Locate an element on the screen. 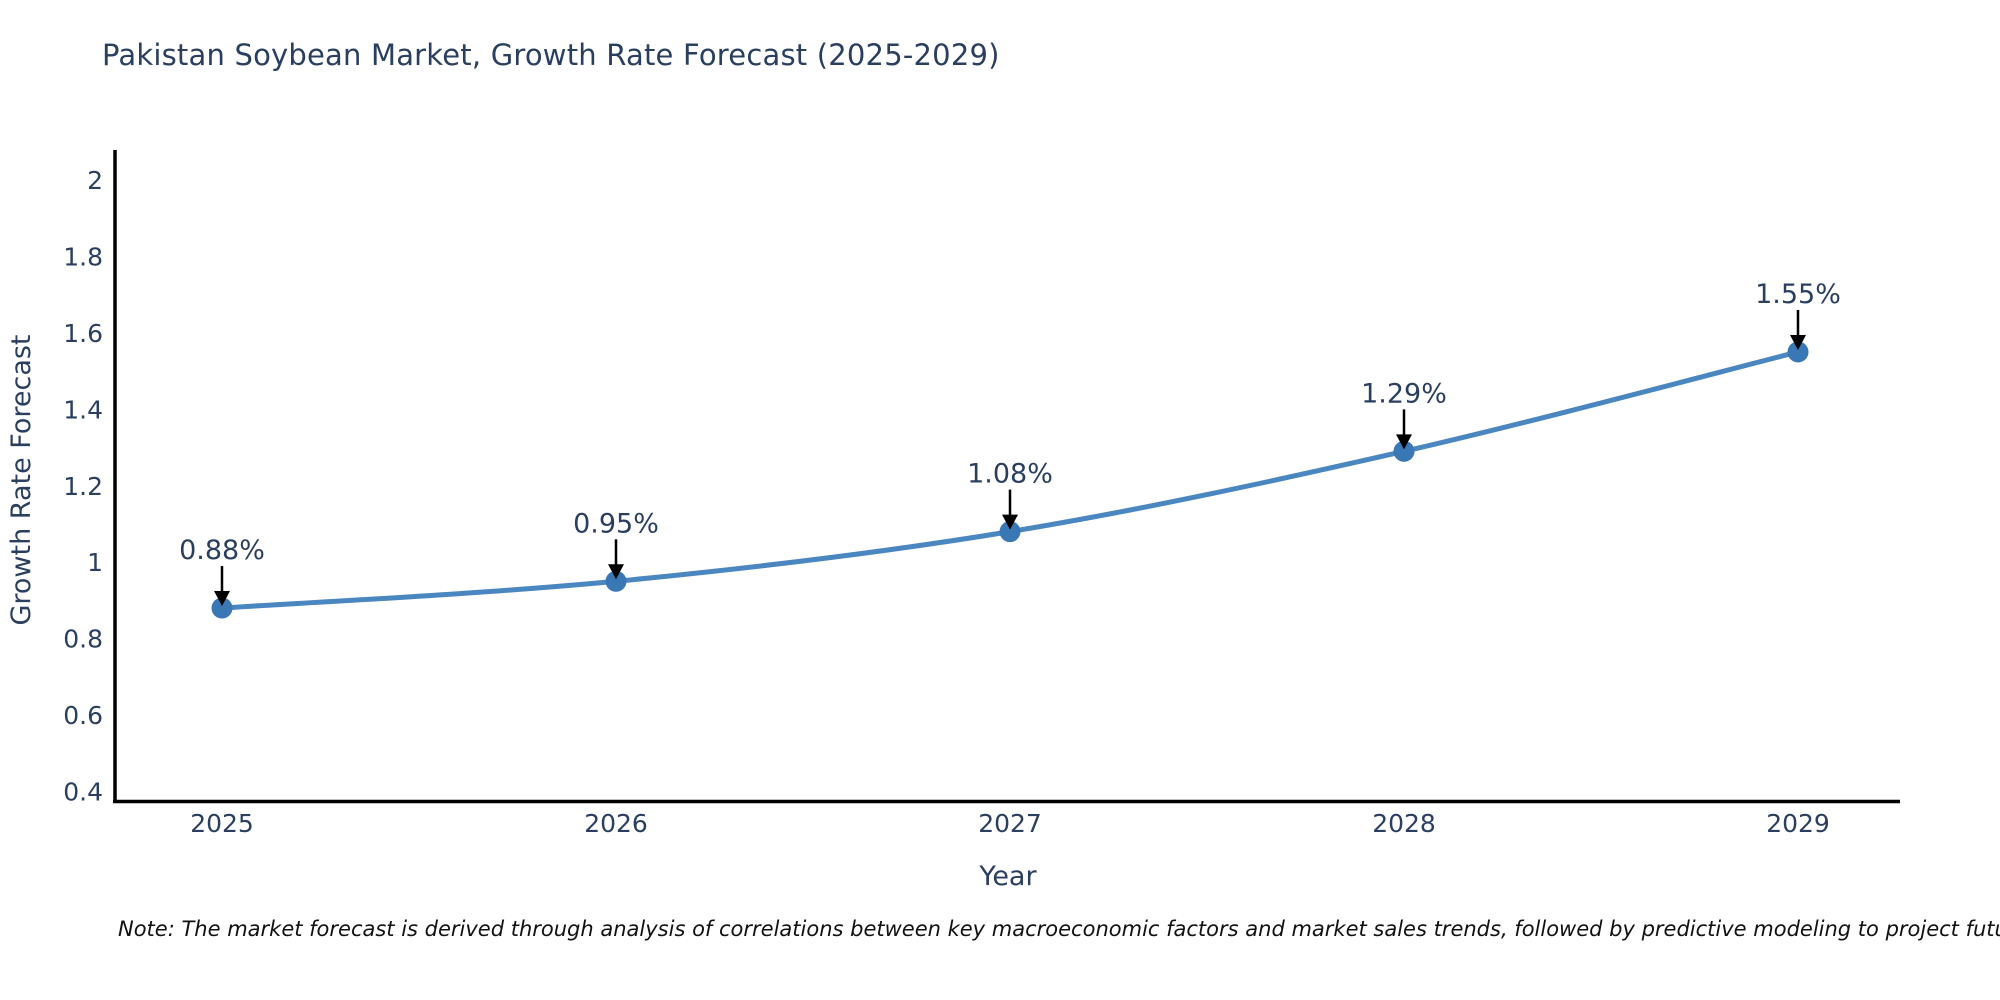  x-tick-label: 2025 is located at coordinates (222, 823).